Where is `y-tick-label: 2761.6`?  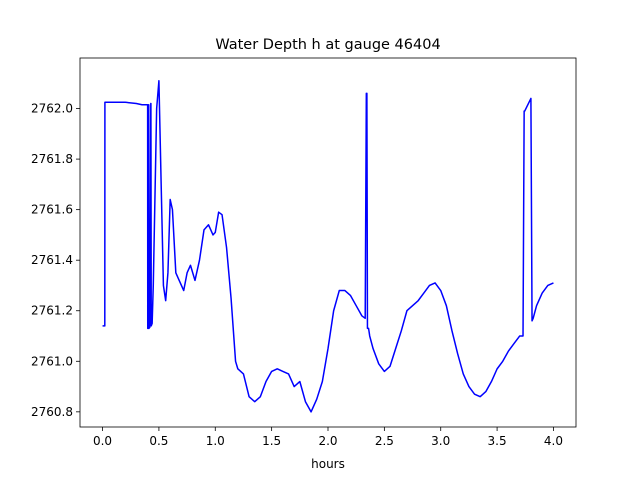 y-tick-label: 2761.6 is located at coordinates (52, 210).